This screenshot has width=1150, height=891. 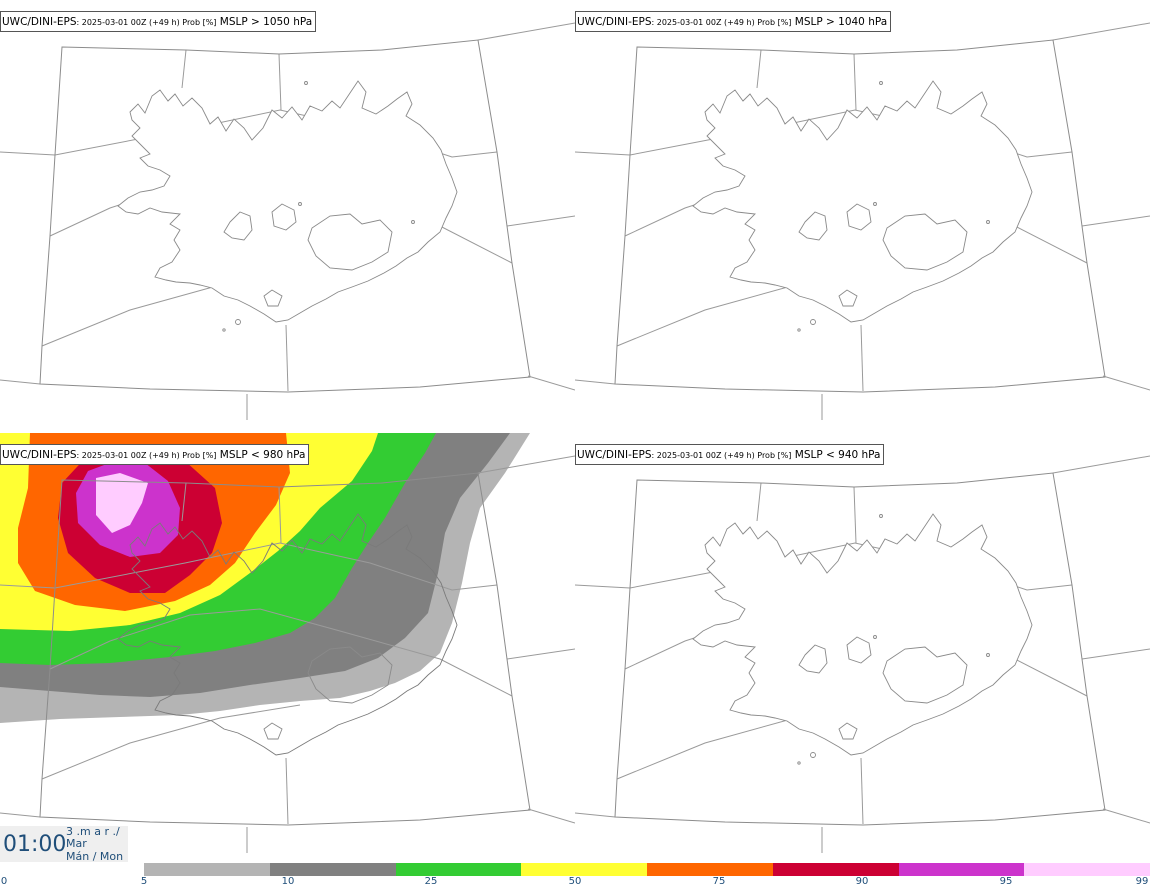 I want to click on threshold-label: MSLP < 980 hPa, so click(x=261, y=455).